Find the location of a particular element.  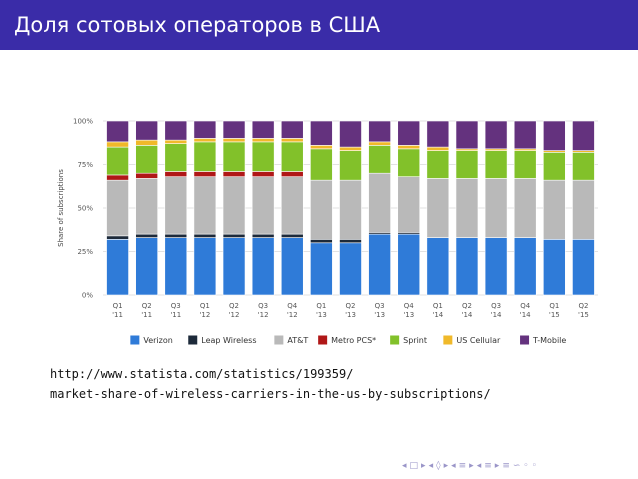

legend-label: Verizon is located at coordinates (157, 340).